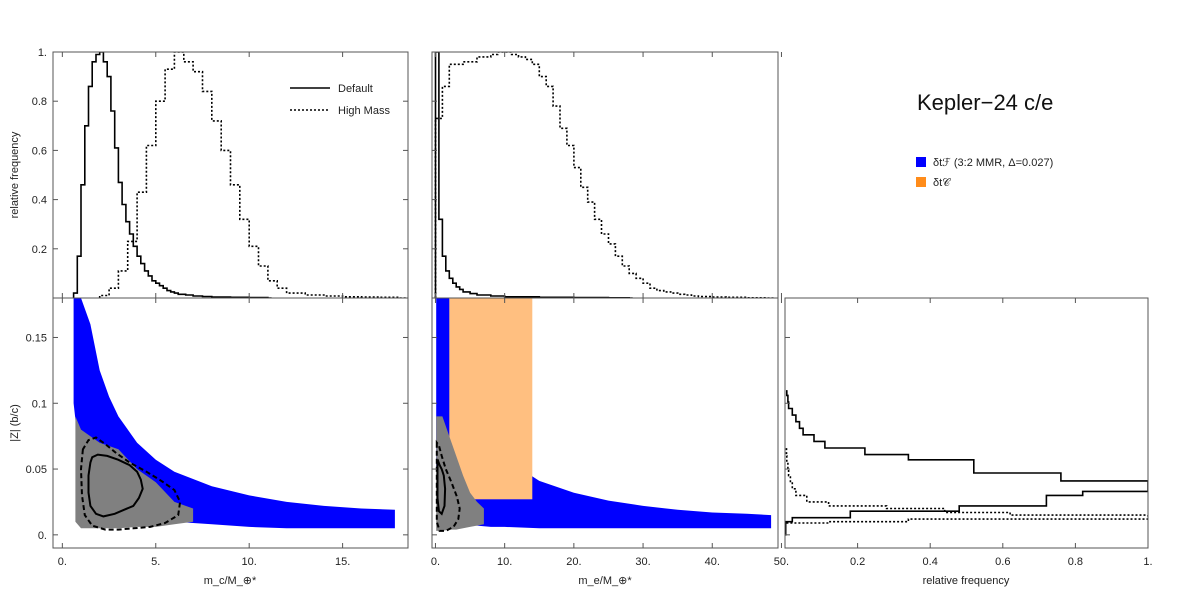 This screenshot has width=1200, height=605. What do you see at coordinates (573, 562) in the screenshot?
I see `bottom-mid-xtick-label: 20.` at bounding box center [573, 562].